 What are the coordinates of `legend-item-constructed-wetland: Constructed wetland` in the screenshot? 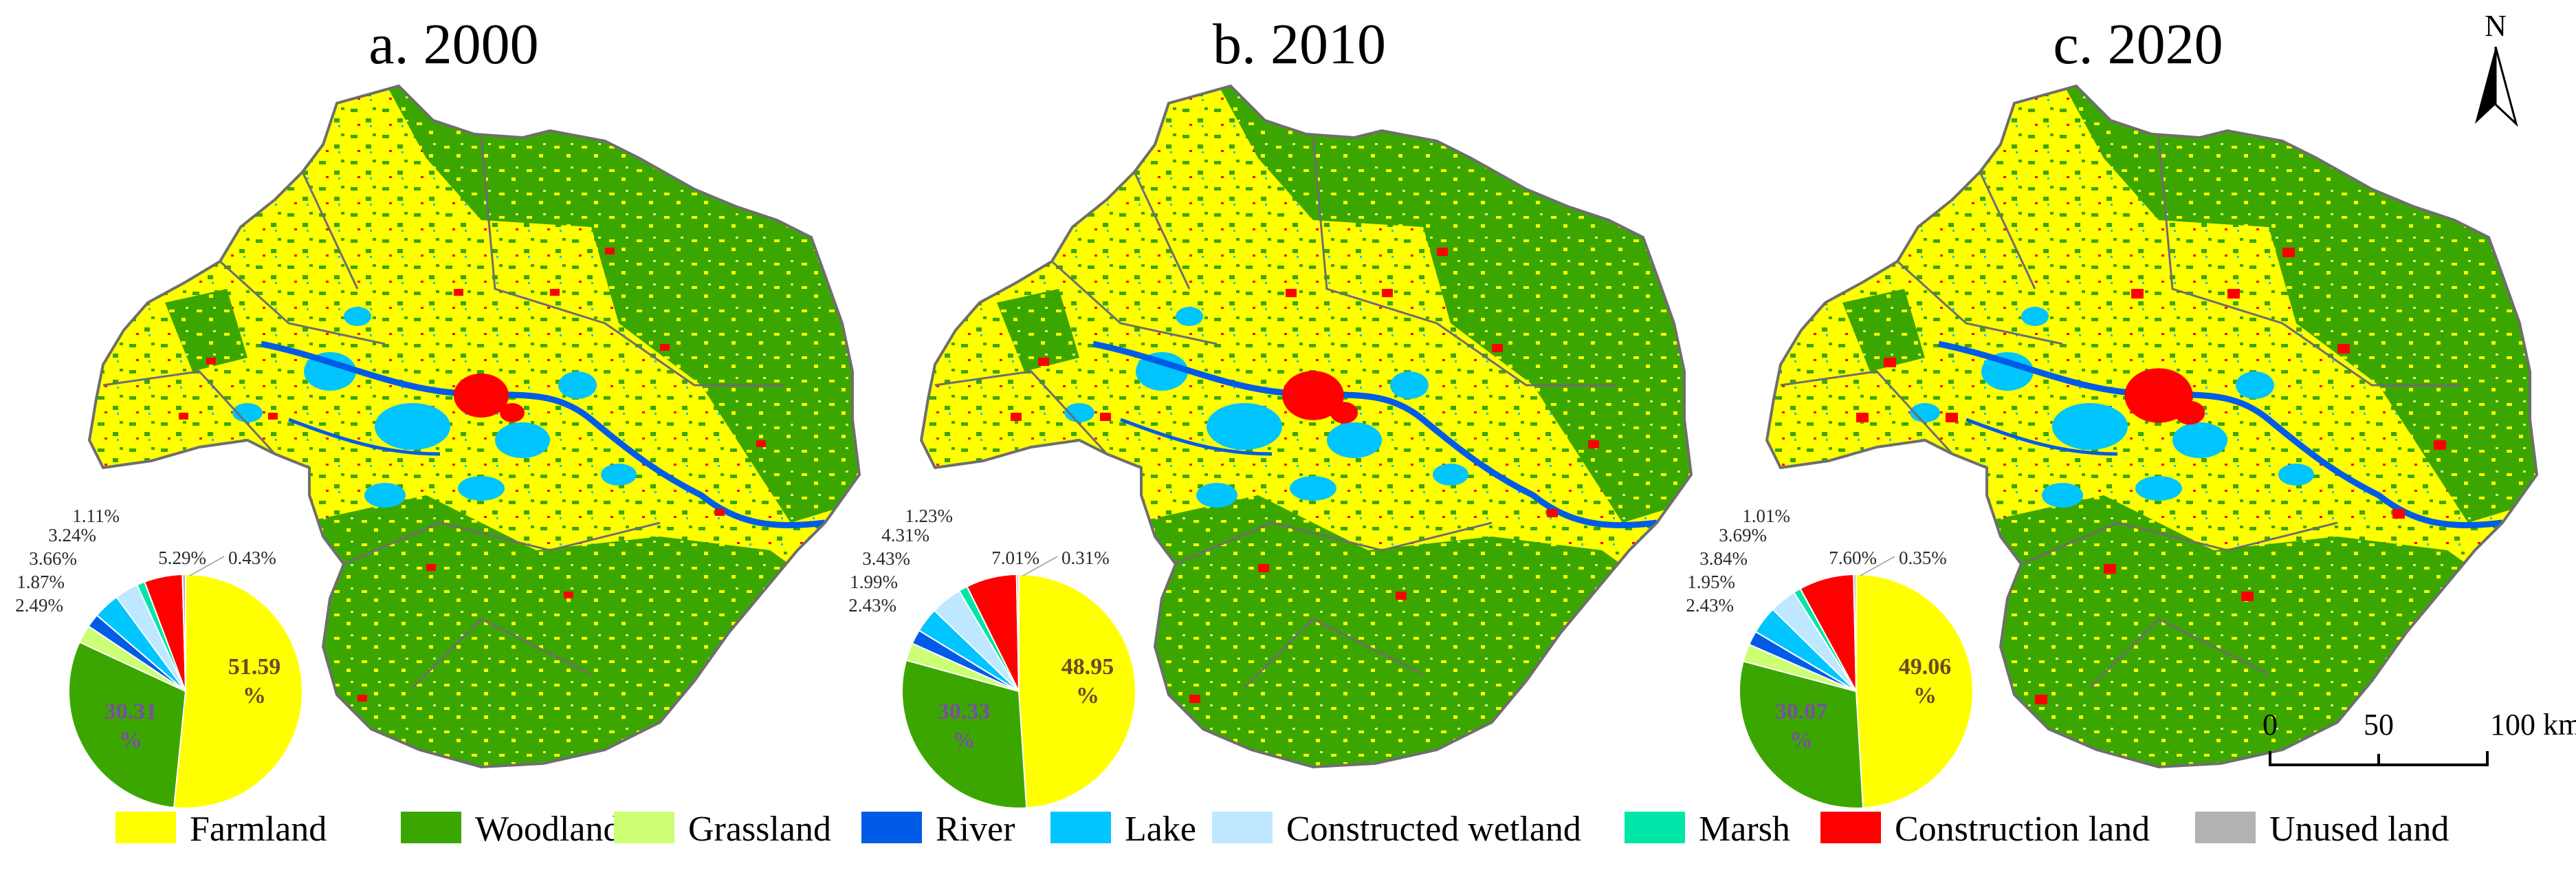 It's located at (1396, 830).